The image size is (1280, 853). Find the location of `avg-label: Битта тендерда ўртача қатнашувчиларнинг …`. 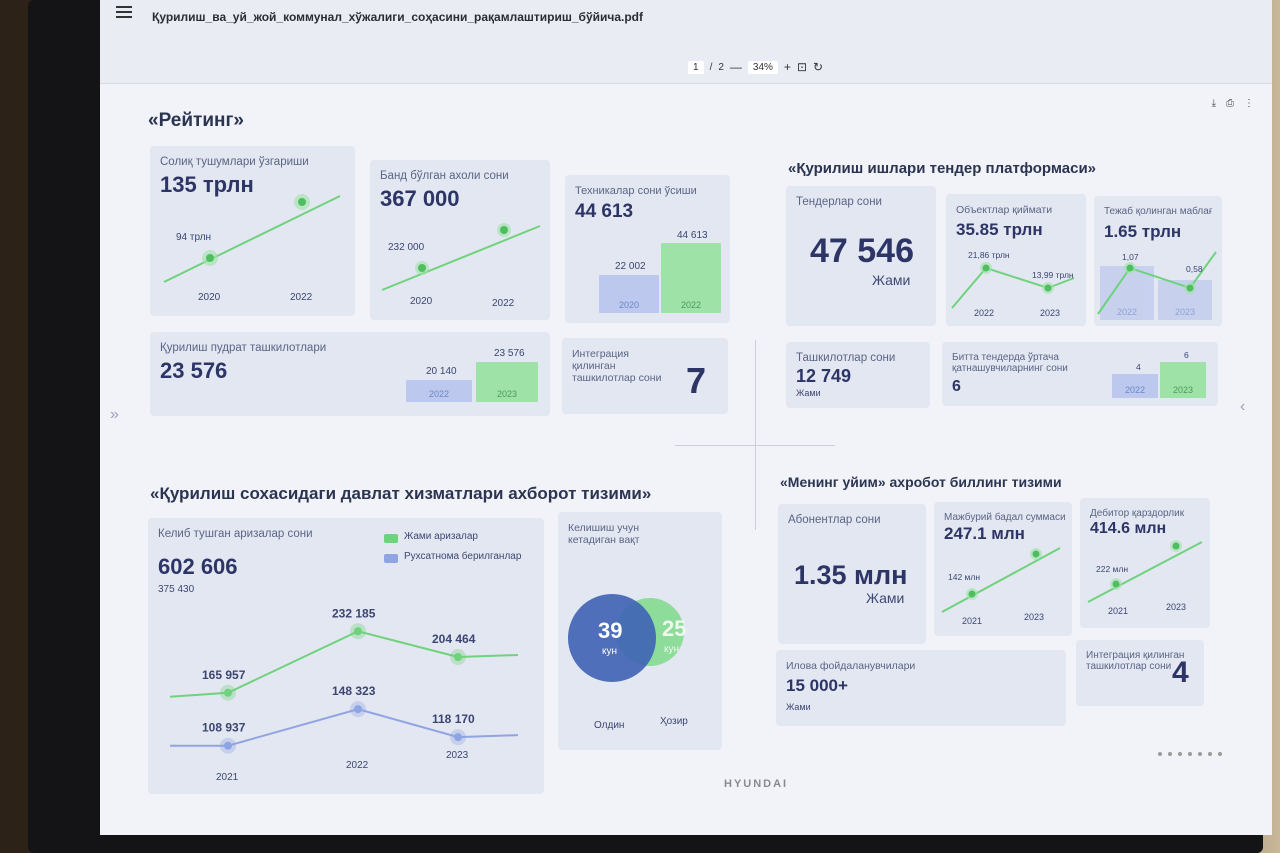

avg-label: Битта тендерда ўртача қатнашувчиларнинг … is located at coordinates (1010, 363).